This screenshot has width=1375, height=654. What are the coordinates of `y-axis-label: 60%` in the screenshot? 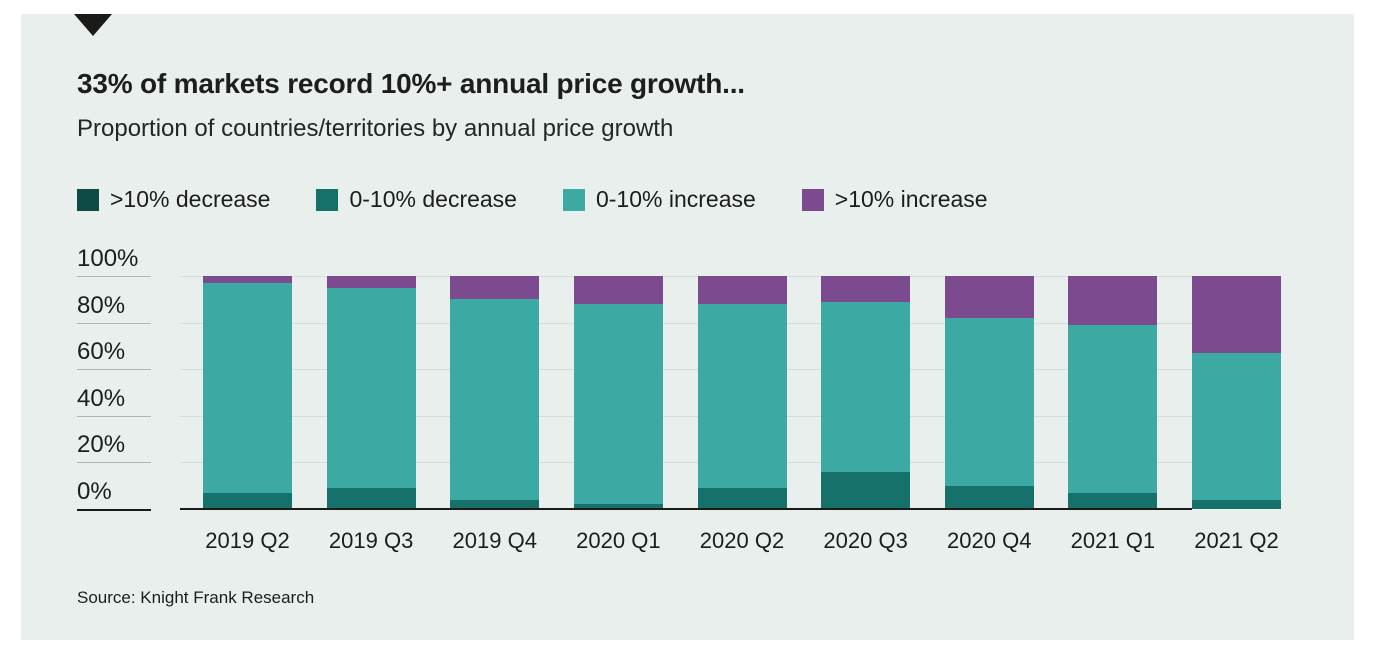 It's located at (101, 352).